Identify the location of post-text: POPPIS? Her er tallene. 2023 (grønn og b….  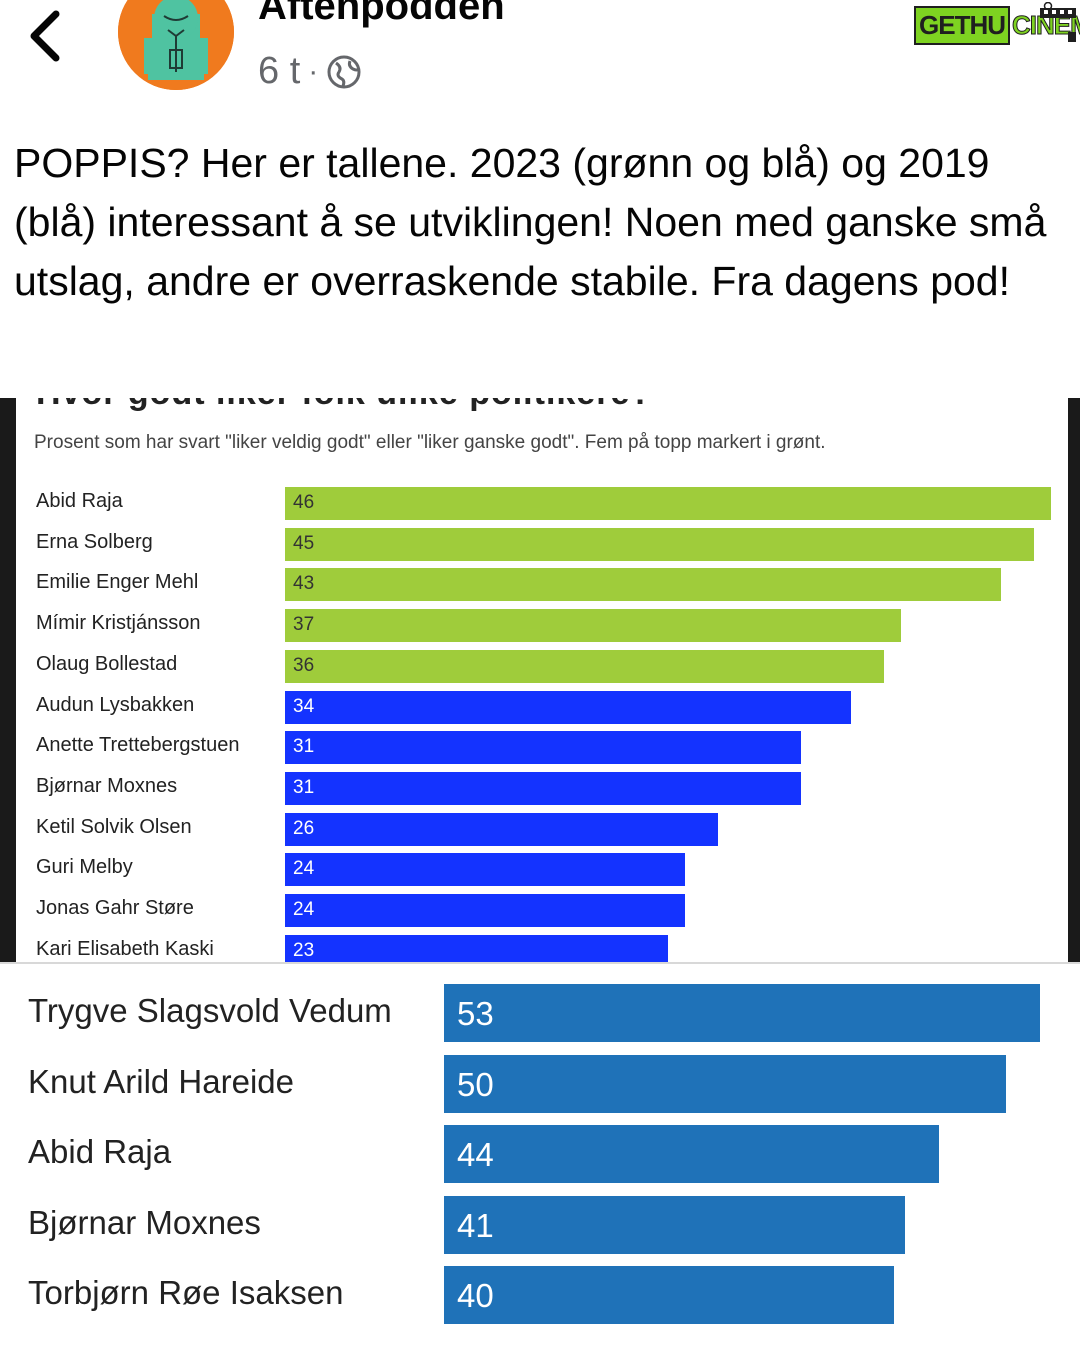
(530, 222).